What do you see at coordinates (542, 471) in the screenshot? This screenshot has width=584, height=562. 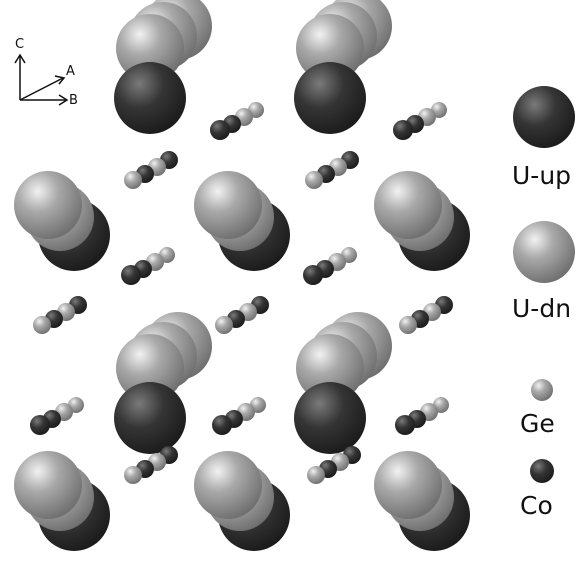 I see `legend-co-sphere` at bounding box center [542, 471].